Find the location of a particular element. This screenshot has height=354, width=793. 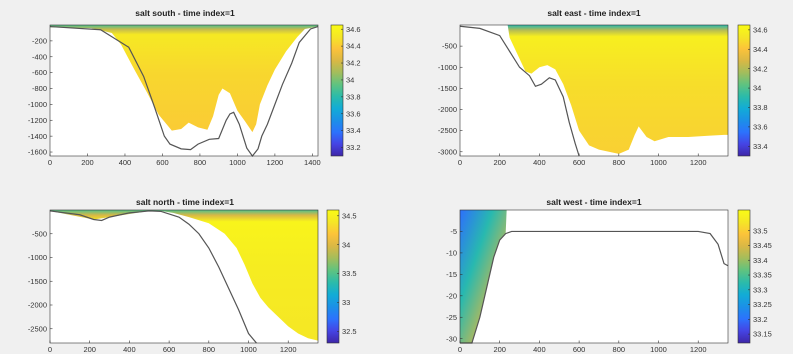

y-tick-label: -25 is located at coordinates (451, 317).